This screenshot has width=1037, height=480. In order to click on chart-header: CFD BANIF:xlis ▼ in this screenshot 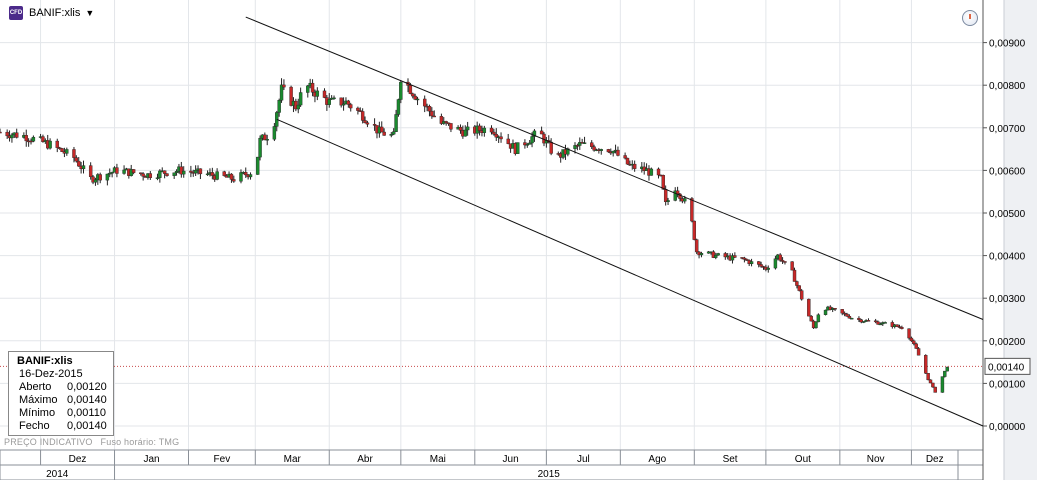, I will do `click(47, 13)`.